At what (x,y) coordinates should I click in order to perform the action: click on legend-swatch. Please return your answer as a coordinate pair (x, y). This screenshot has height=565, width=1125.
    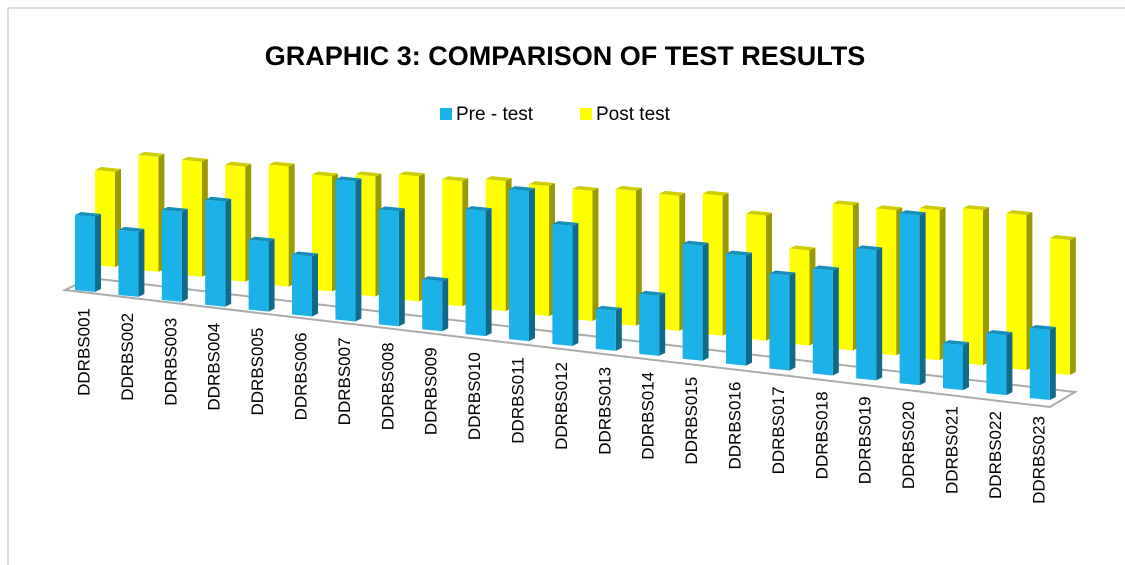
    Looking at the image, I should click on (586, 114).